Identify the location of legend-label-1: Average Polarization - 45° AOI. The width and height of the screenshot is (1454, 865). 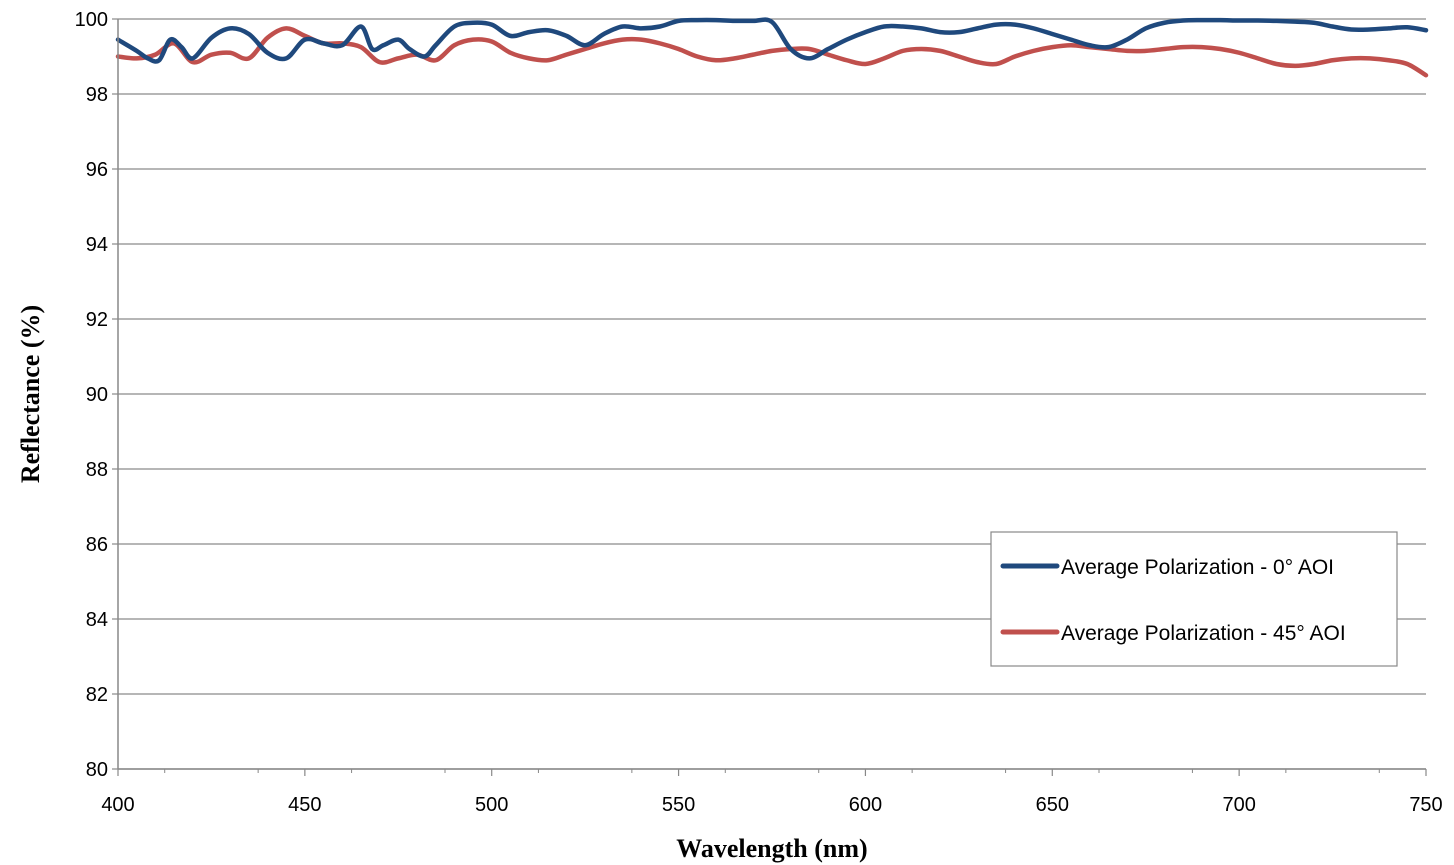
(1203, 633).